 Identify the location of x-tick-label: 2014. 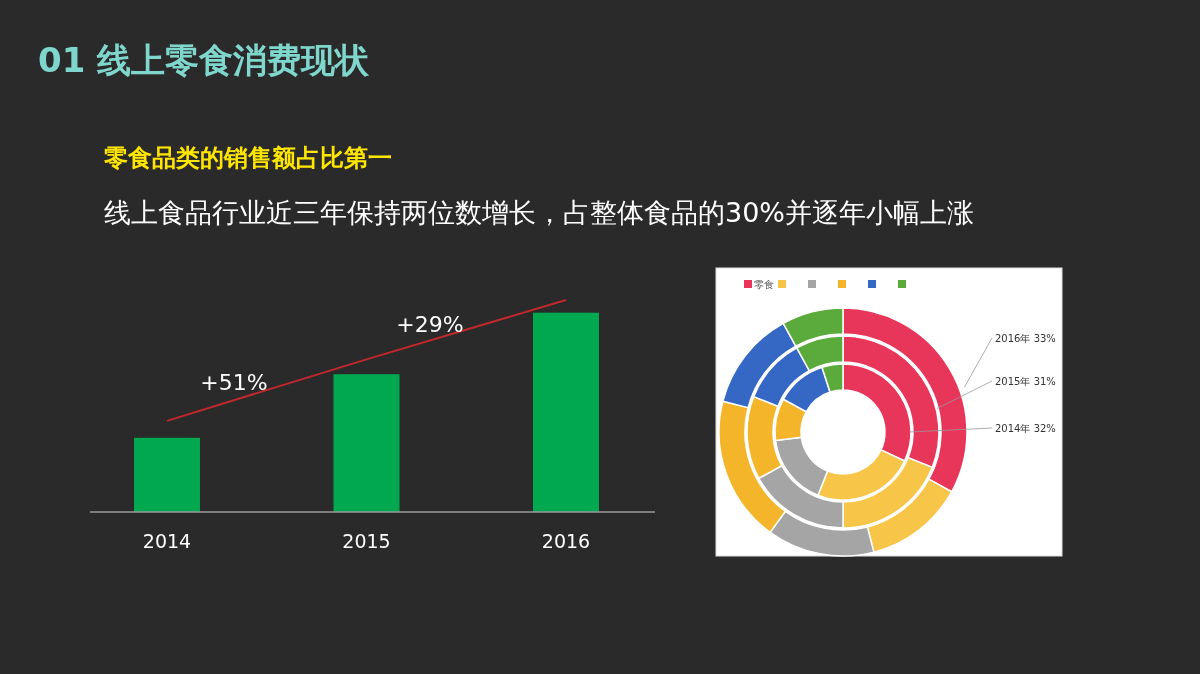
(167, 541).